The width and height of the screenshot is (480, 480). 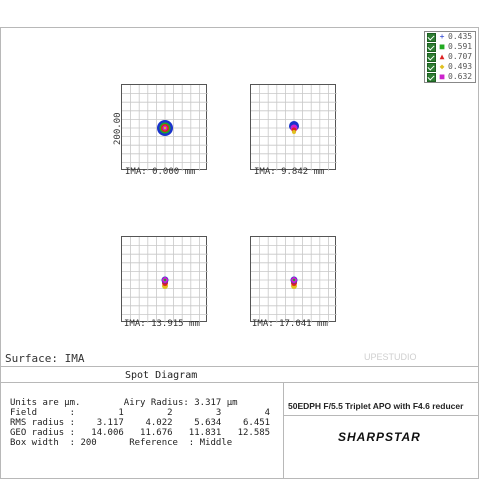 What do you see at coordinates (442, 66) in the screenshot?
I see `marker-icon: ◆` at bounding box center [442, 66].